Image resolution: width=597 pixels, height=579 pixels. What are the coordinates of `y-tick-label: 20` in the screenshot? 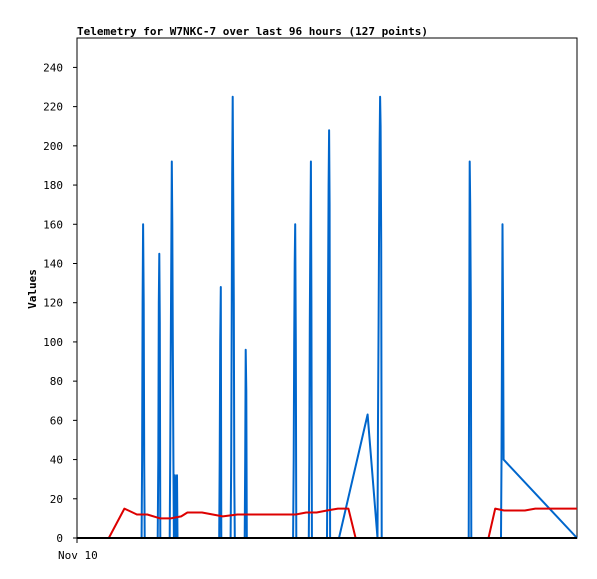 It's located at (56, 499).